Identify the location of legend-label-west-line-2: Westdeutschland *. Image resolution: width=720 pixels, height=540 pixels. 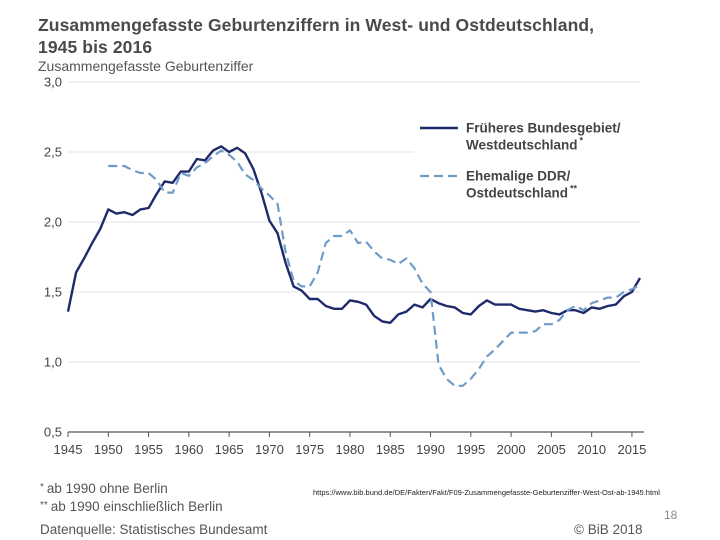
(525, 144).